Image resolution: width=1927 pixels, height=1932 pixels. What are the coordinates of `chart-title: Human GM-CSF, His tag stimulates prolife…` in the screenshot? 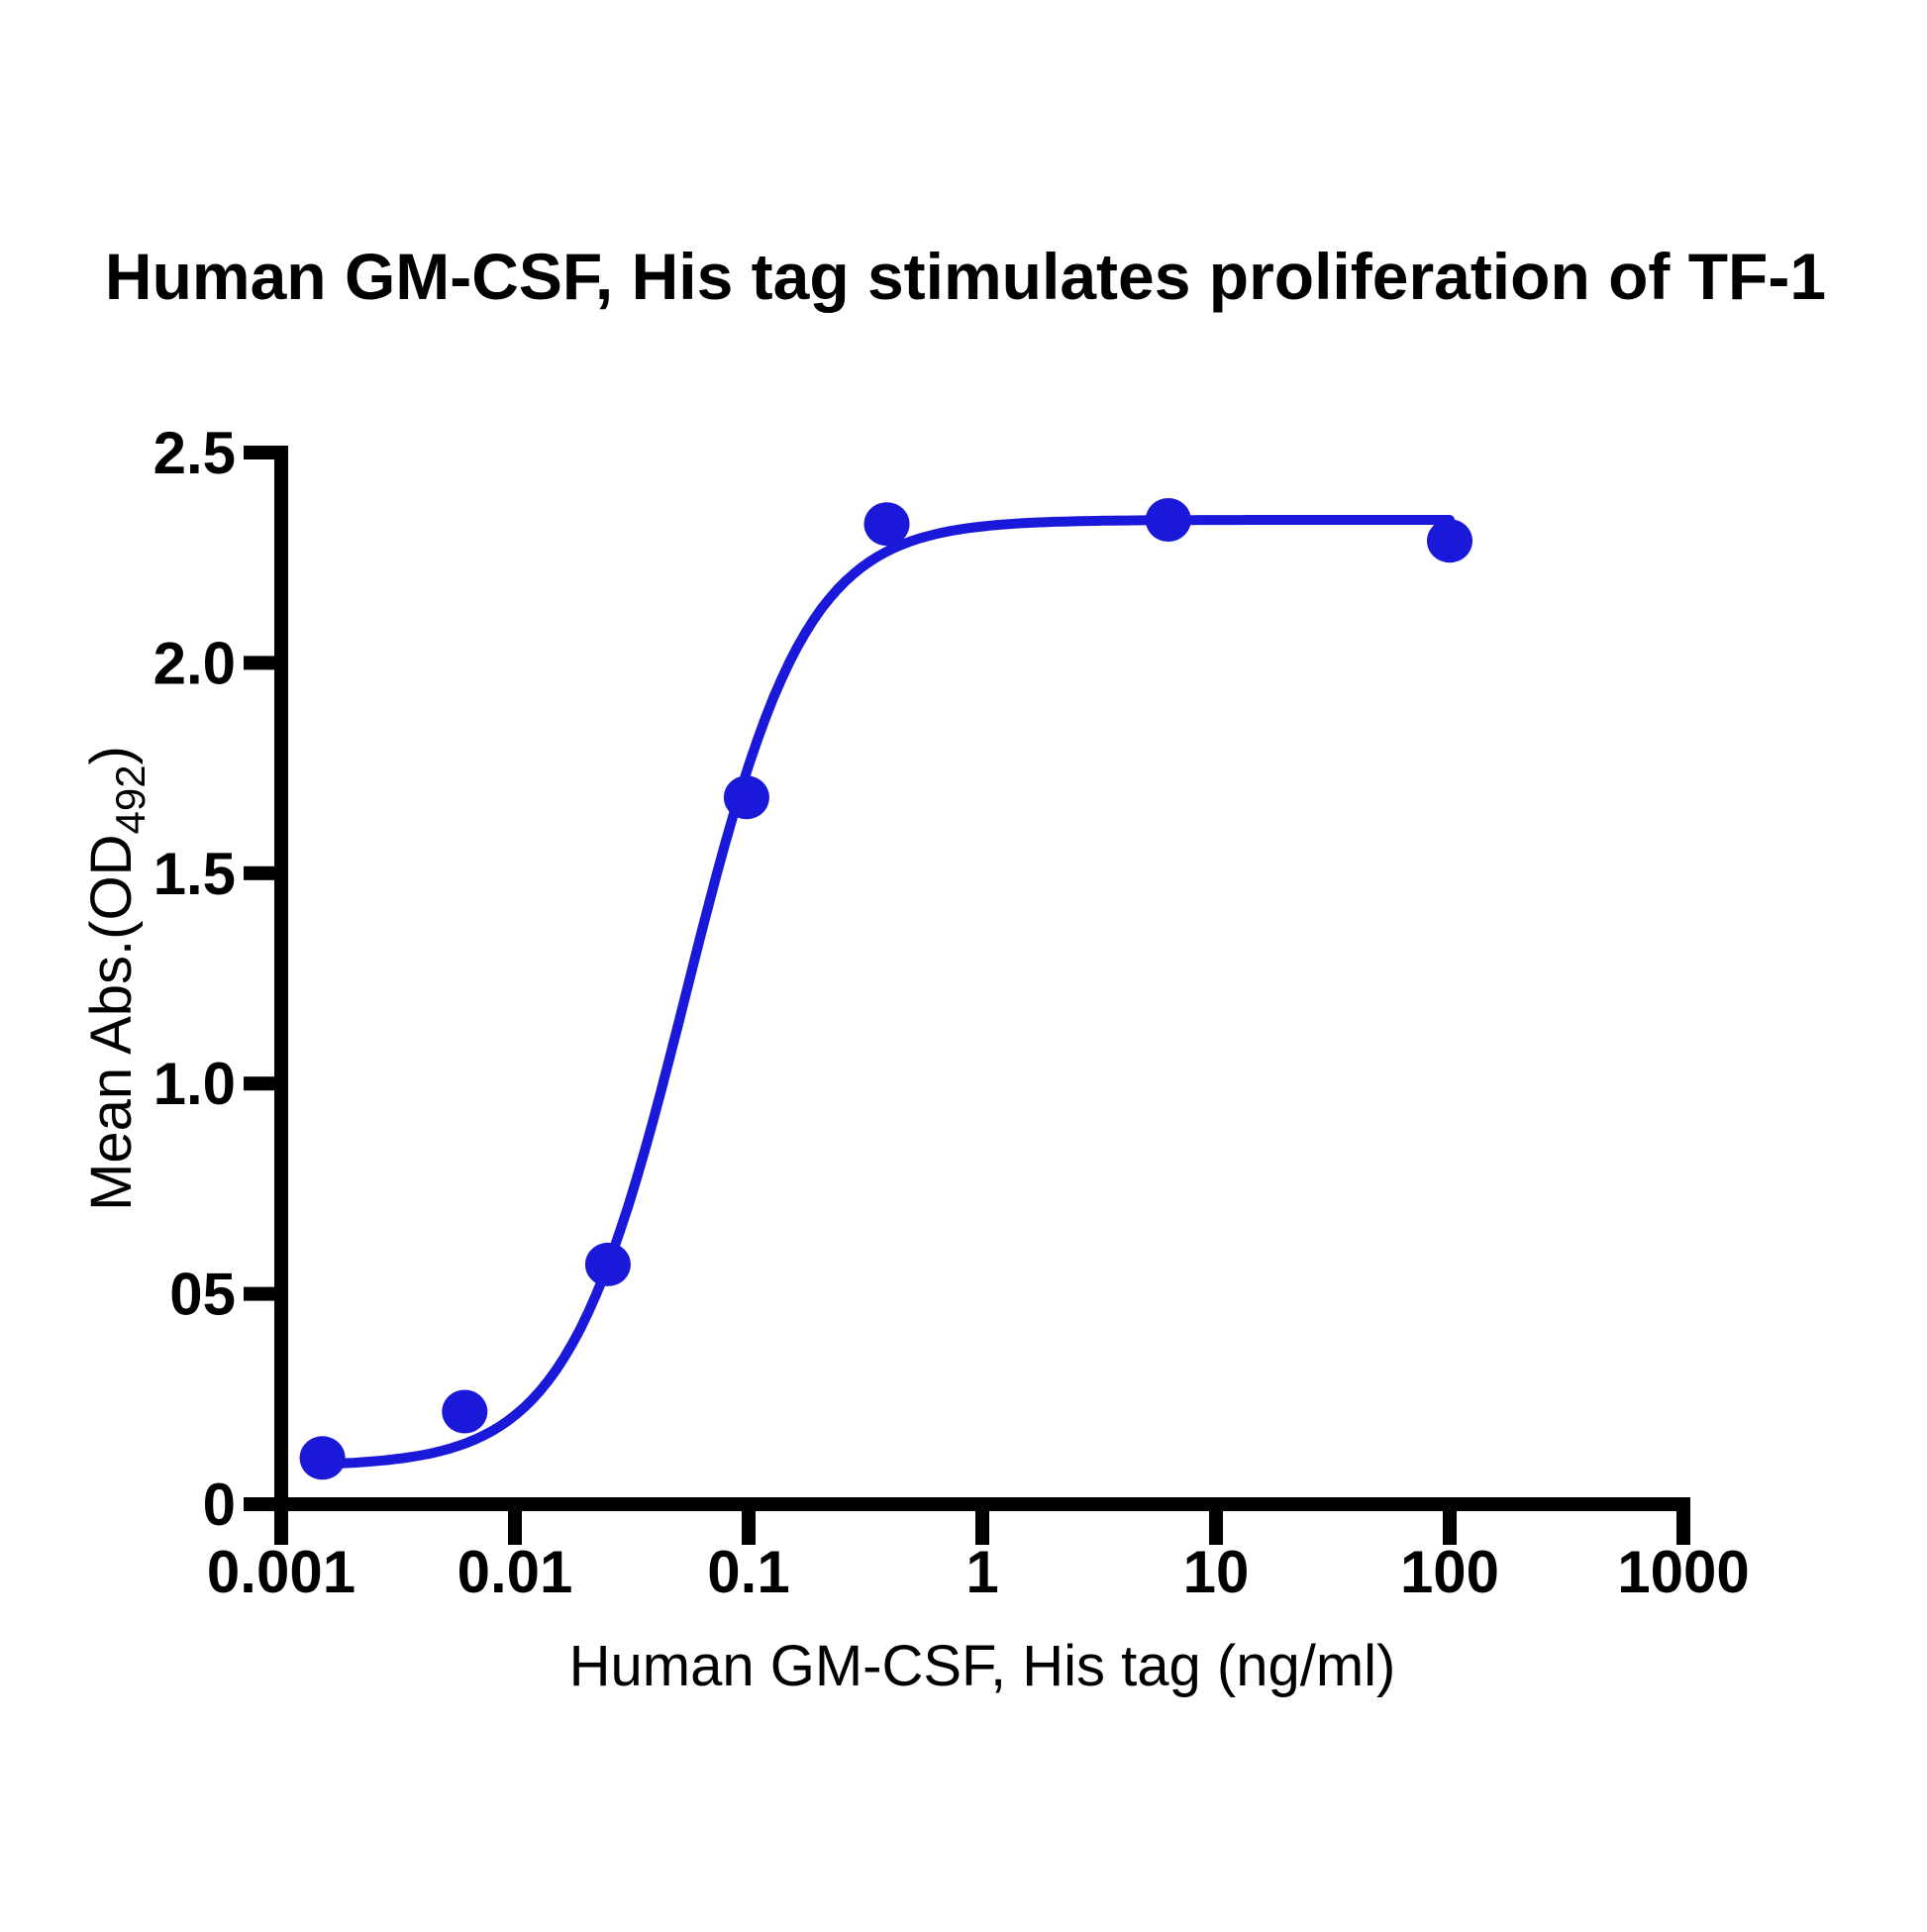 It's located at (965, 276).